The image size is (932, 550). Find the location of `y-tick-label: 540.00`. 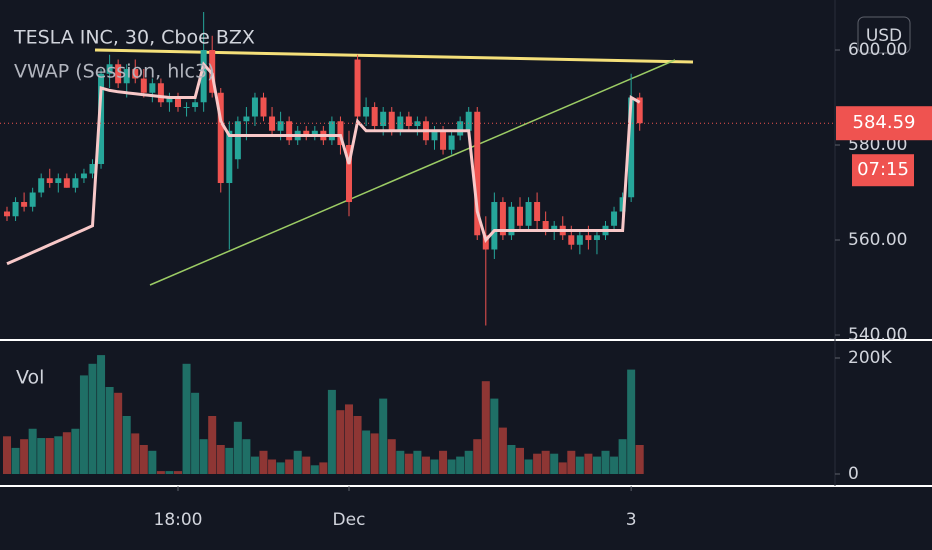

y-tick-label: 540.00 is located at coordinates (877, 335).